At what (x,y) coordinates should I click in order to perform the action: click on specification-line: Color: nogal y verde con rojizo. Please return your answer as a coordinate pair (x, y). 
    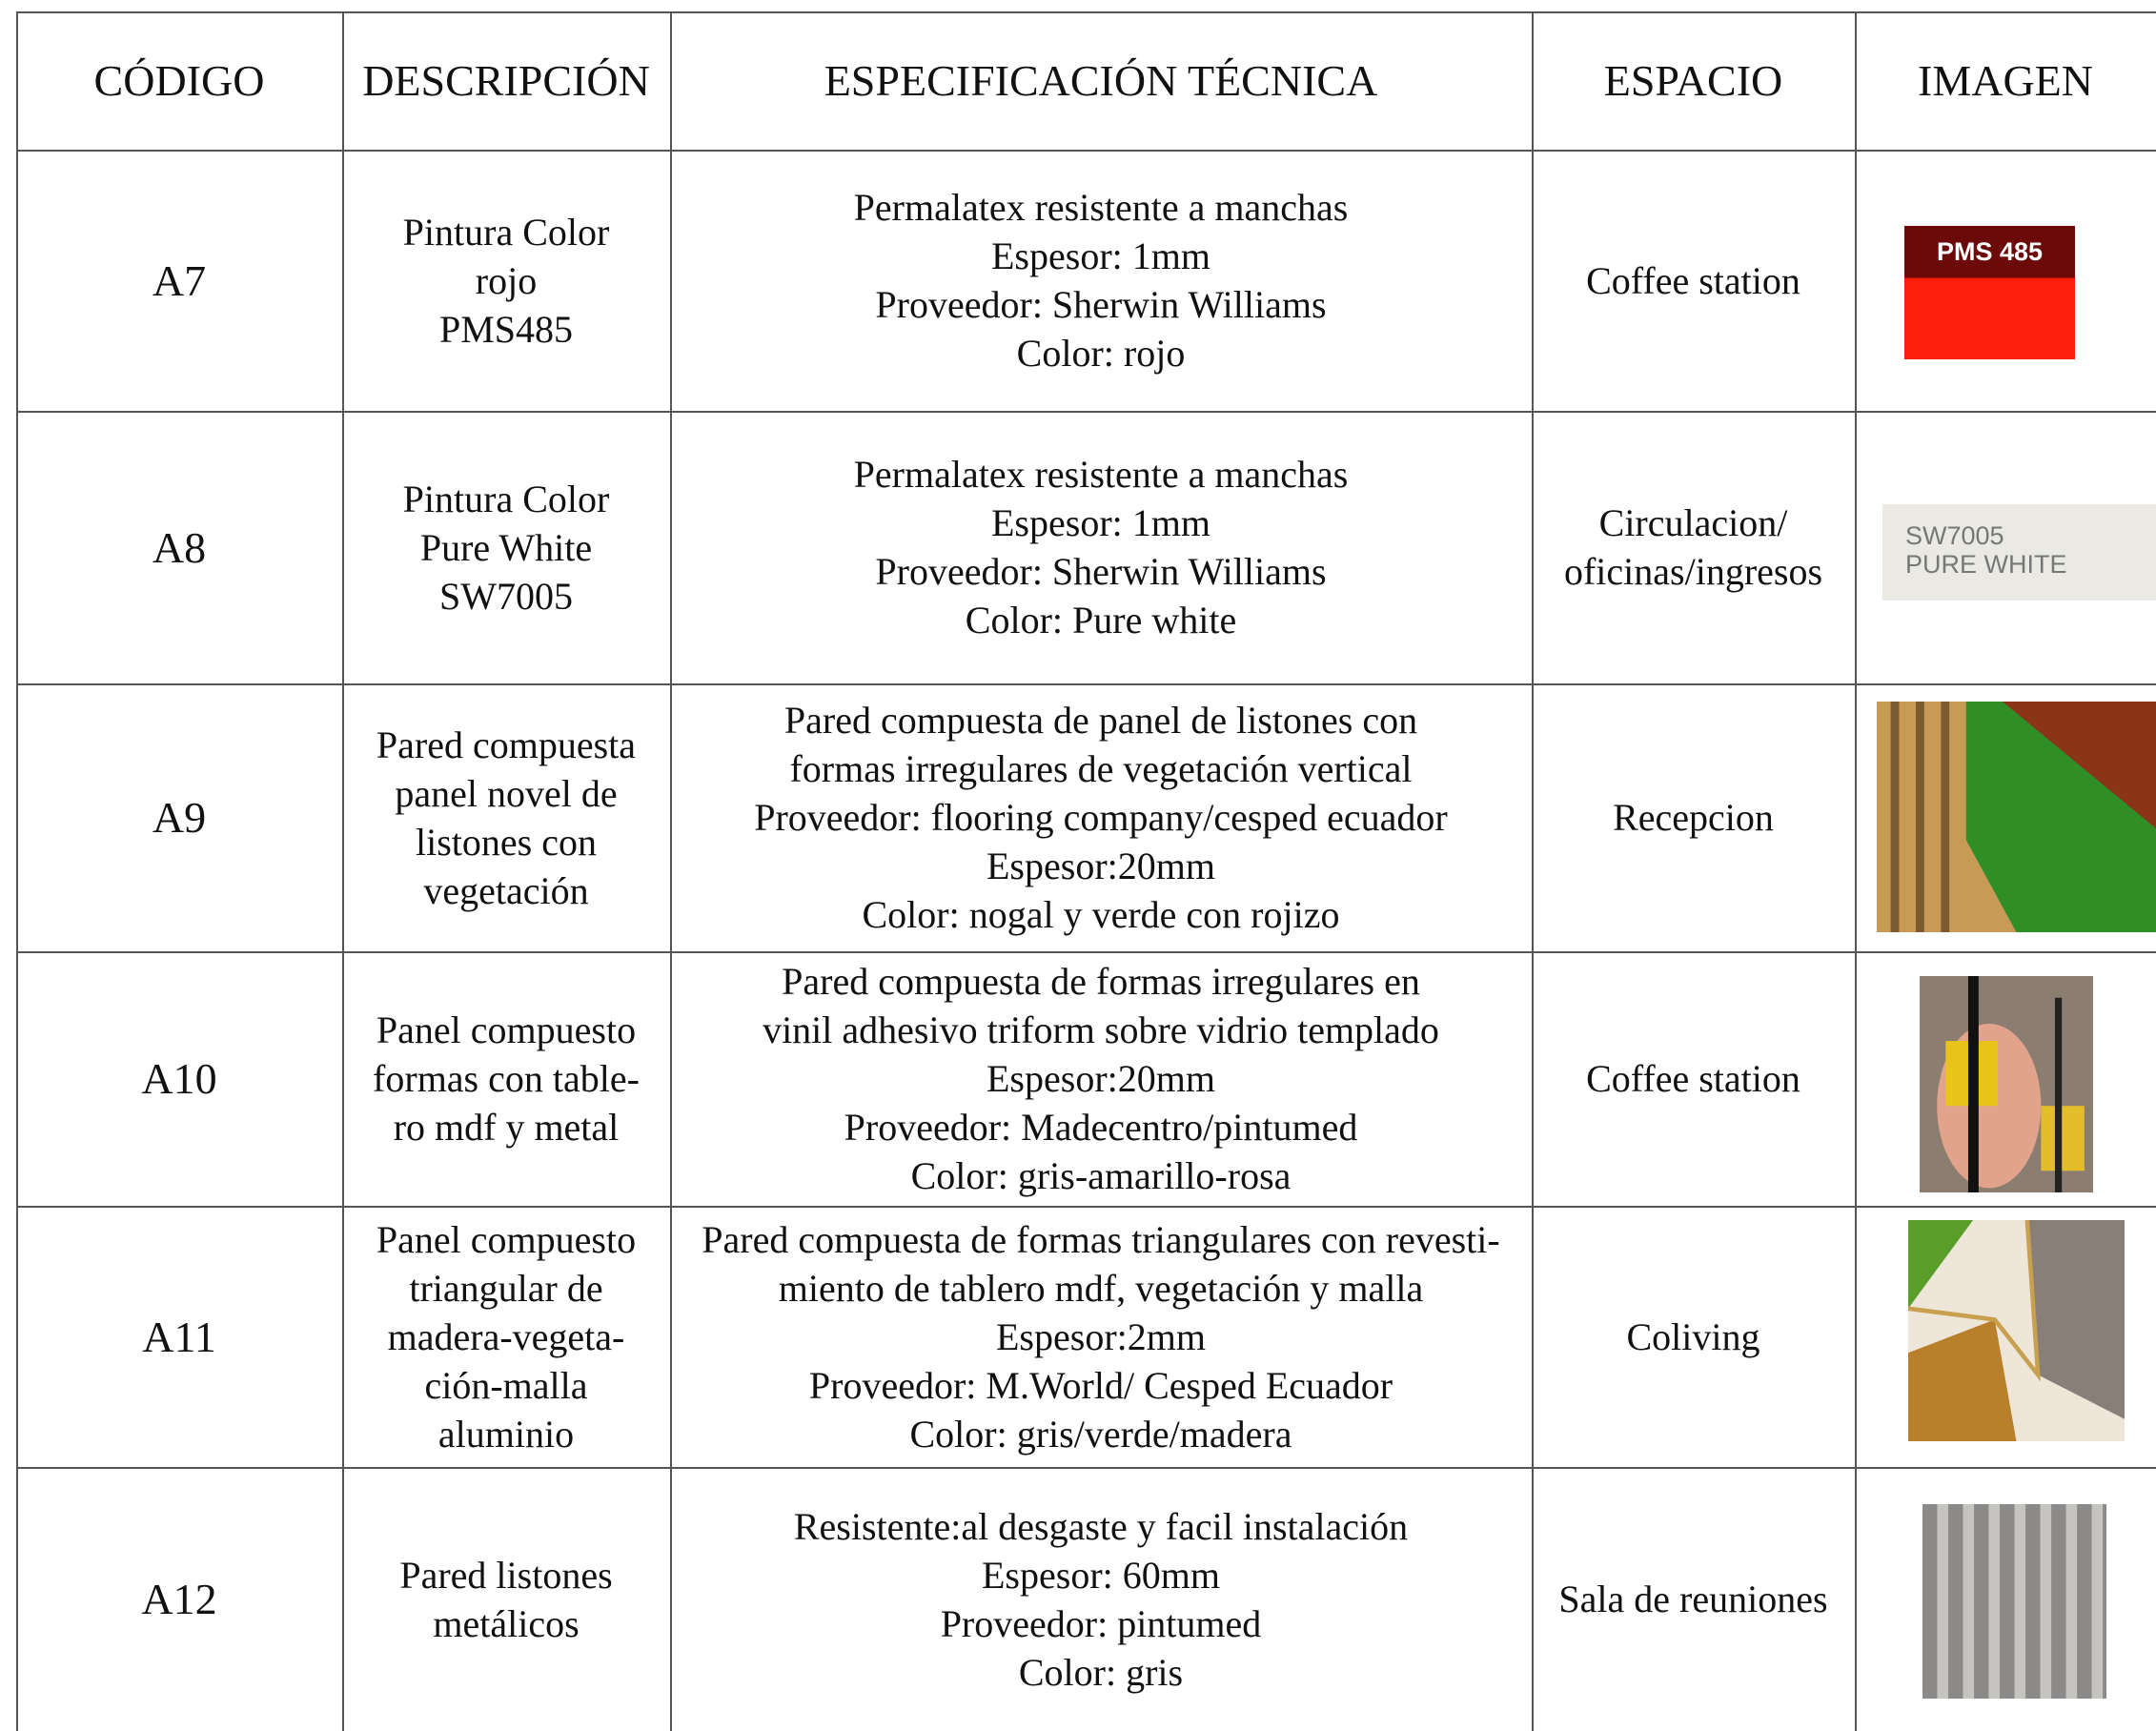
    Looking at the image, I should click on (1101, 915).